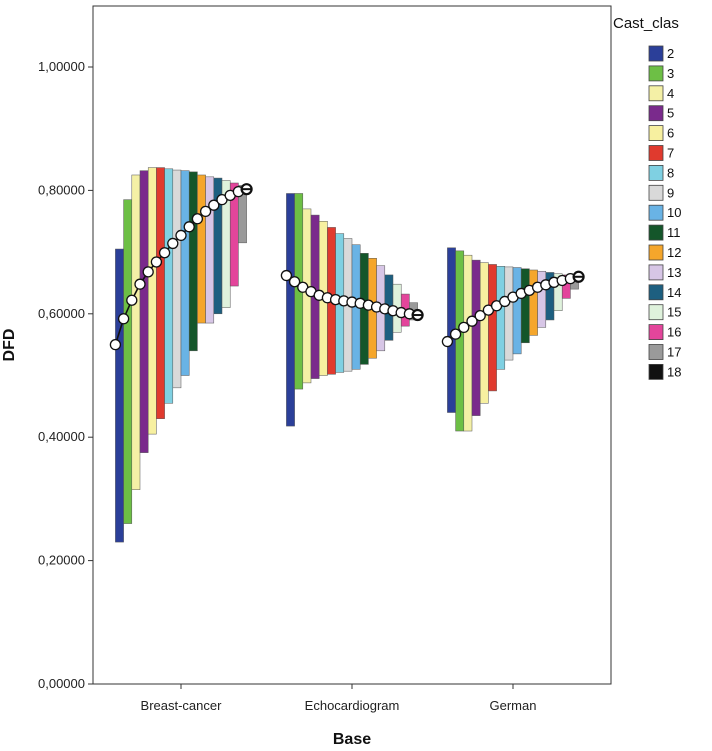 Image resolution: width=712 pixels, height=751 pixels. Describe the element at coordinates (61, 313) in the screenshot. I see `y-tick-label: 0,60000` at that location.